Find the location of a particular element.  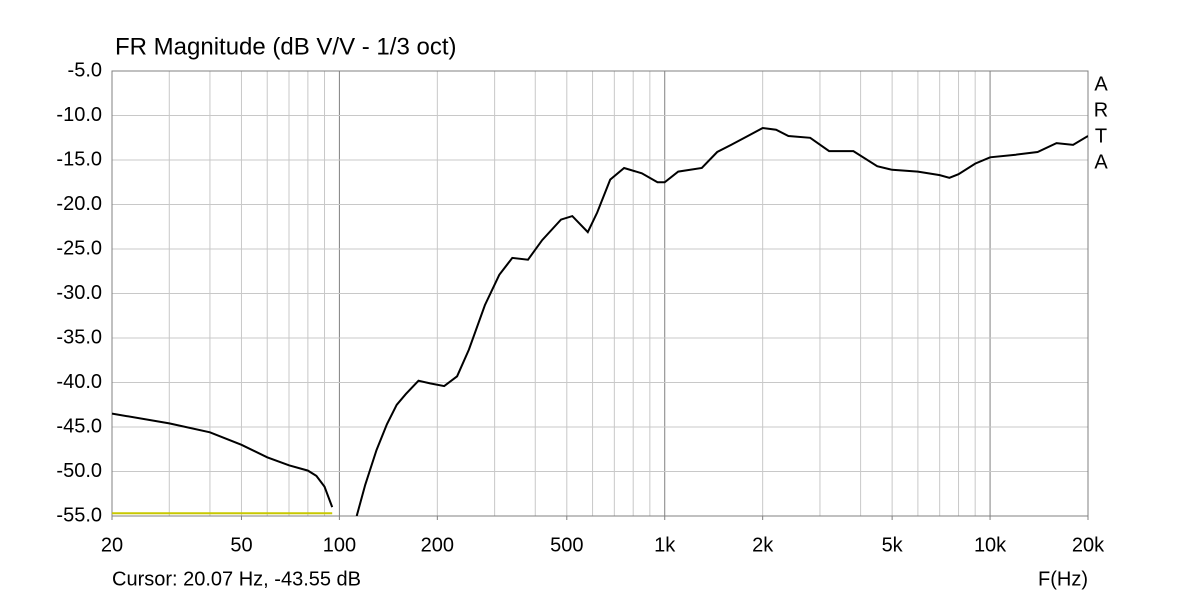

y-tick-label: -45.0 is located at coordinates (79, 426).